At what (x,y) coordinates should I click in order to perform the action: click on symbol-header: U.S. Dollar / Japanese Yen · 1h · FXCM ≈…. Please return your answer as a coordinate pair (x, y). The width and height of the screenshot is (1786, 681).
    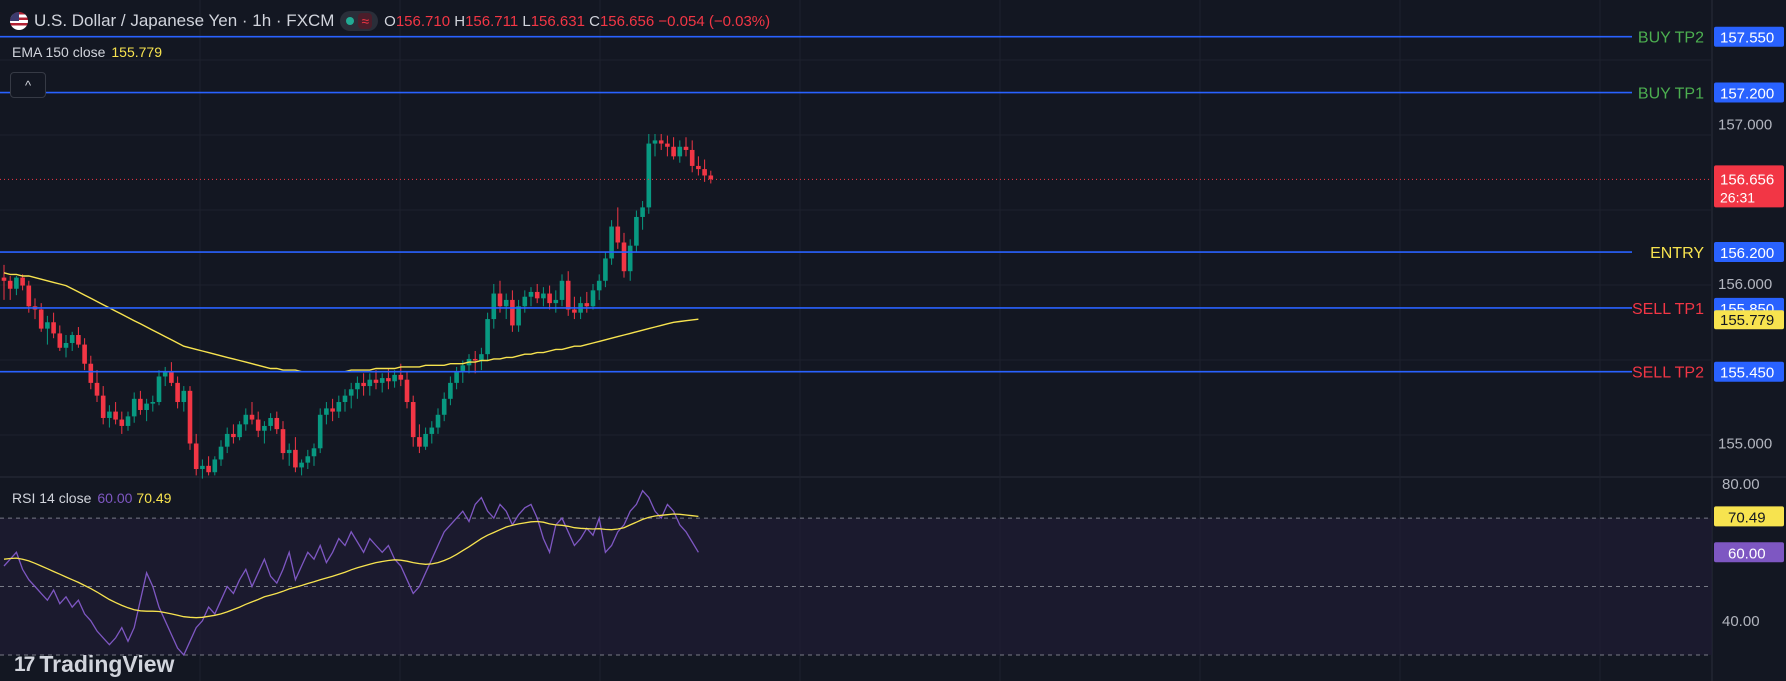
    Looking at the image, I should click on (390, 21).